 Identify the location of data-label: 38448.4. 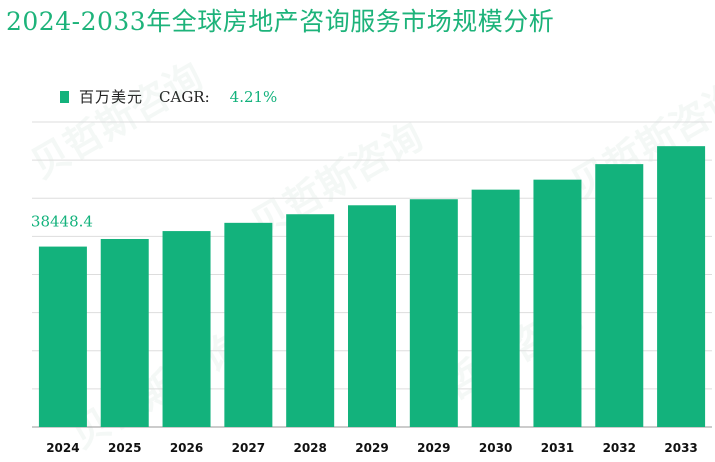
(62, 222).